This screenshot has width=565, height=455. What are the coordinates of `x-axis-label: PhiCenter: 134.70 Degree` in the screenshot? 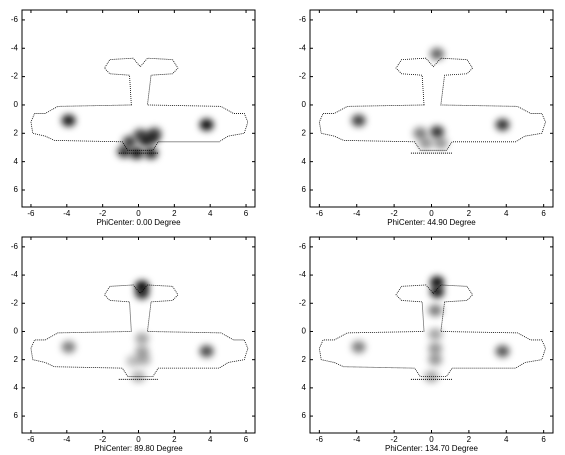 It's located at (432, 448).